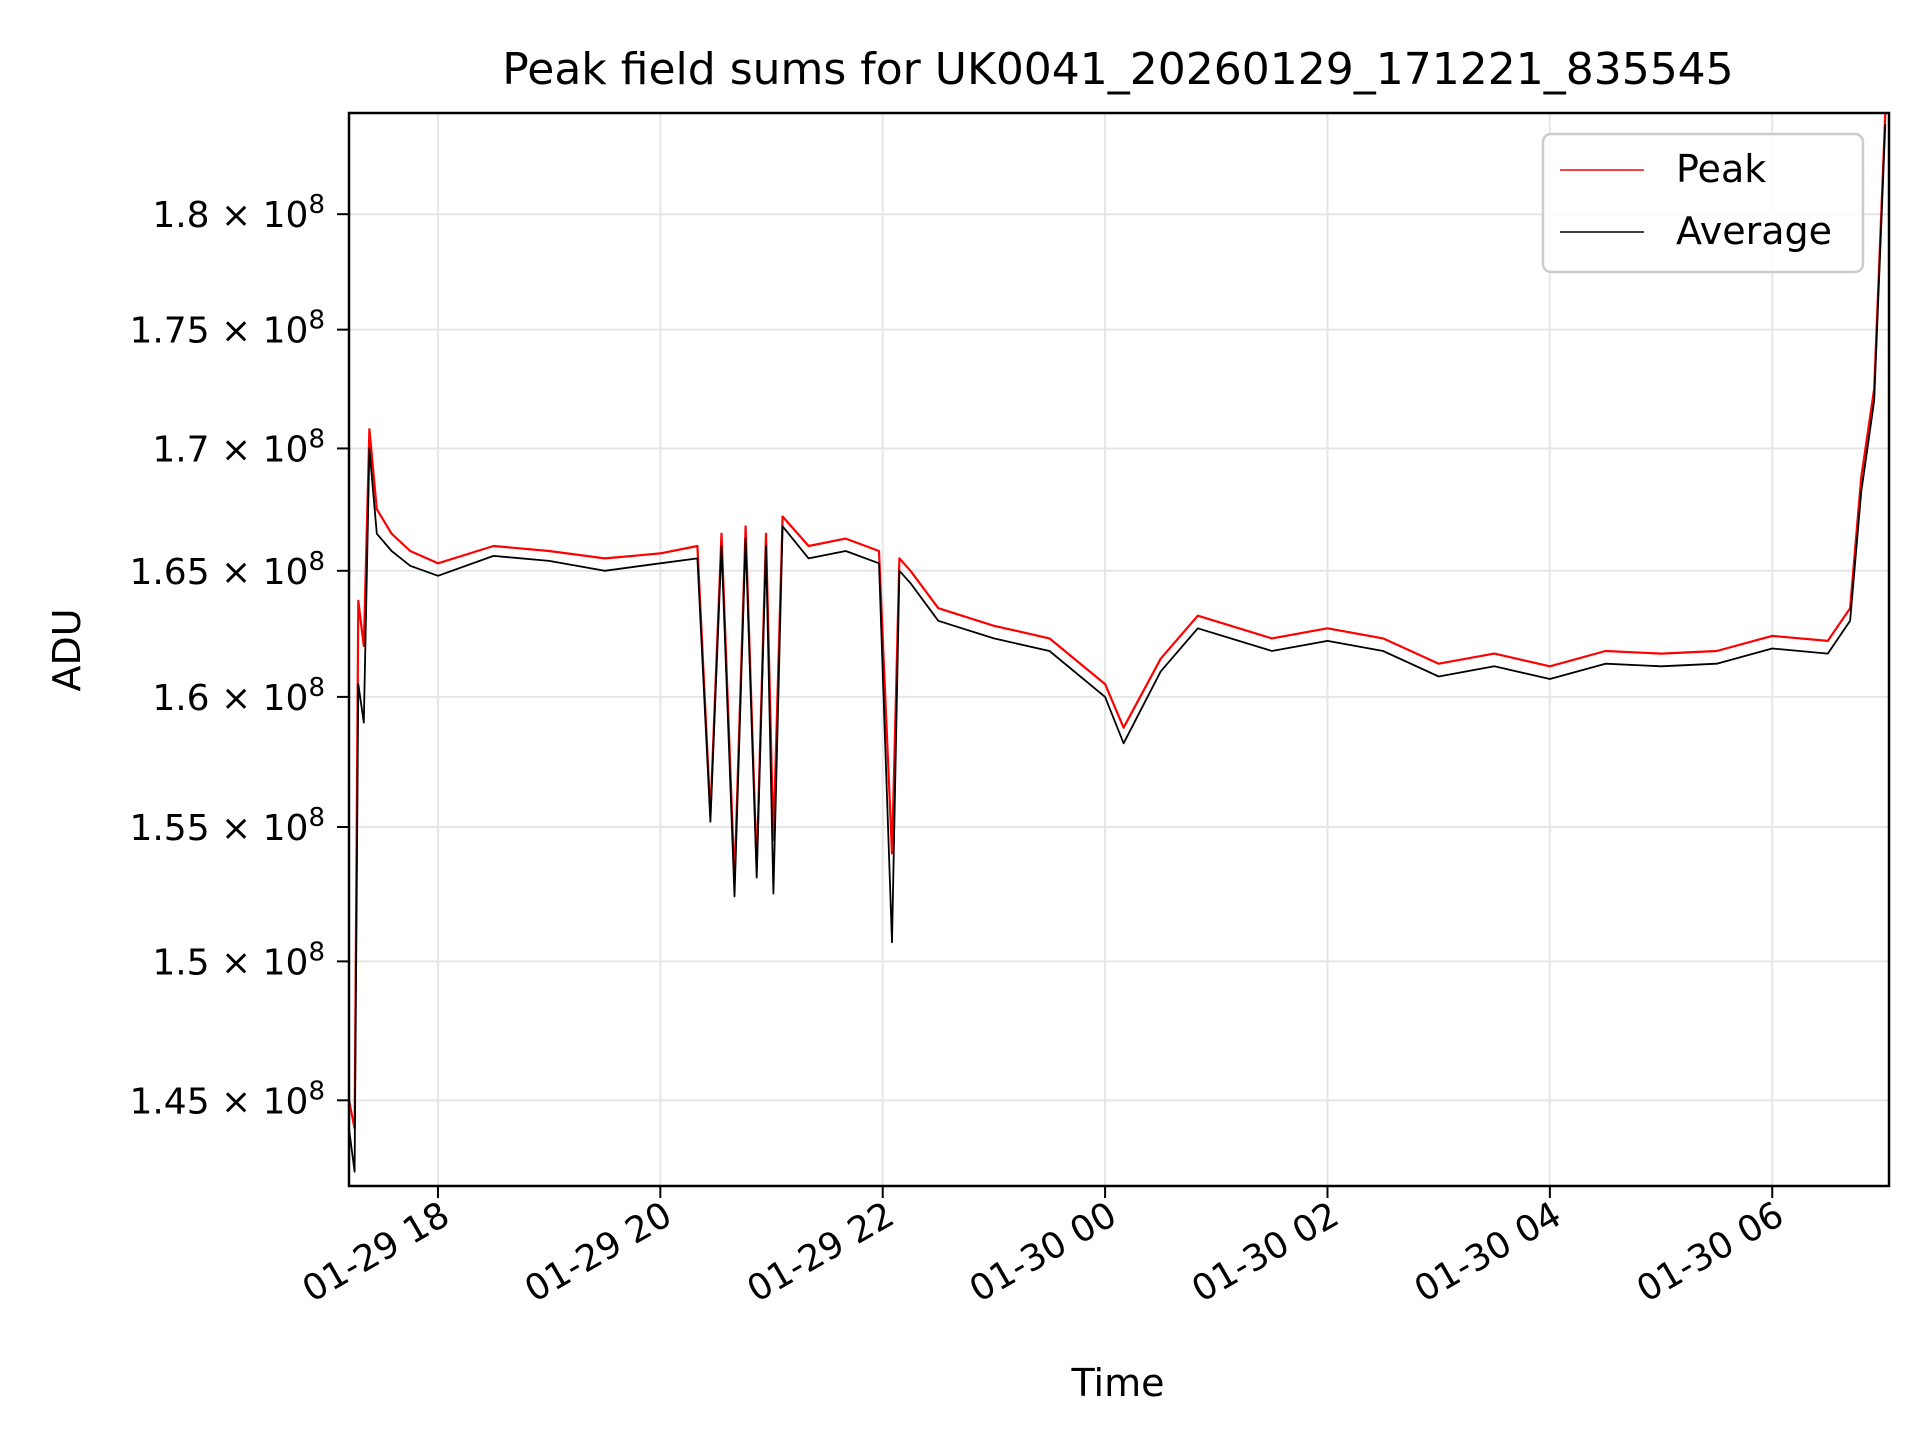 The image size is (1920, 1440). I want to click on y-tick-label: 1.55 × 108, so click(227, 826).